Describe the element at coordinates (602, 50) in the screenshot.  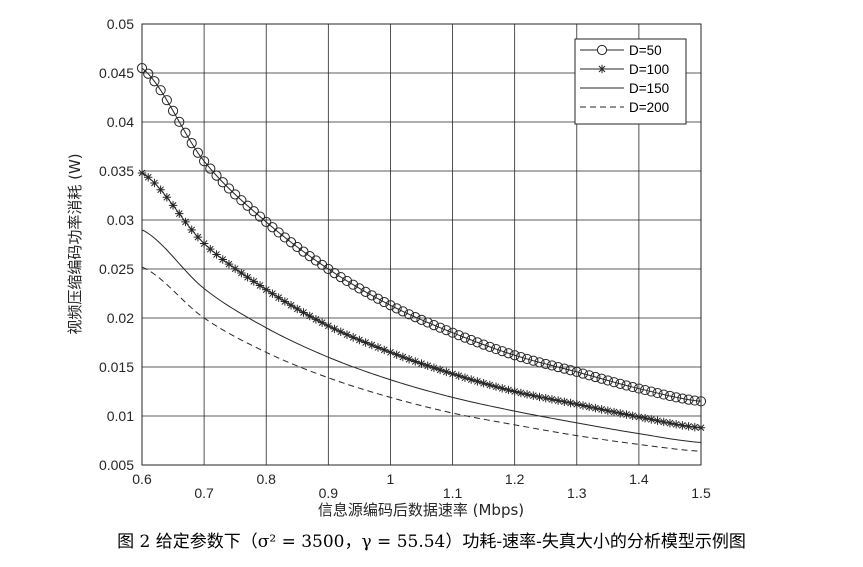
I see `legend-marker` at that location.